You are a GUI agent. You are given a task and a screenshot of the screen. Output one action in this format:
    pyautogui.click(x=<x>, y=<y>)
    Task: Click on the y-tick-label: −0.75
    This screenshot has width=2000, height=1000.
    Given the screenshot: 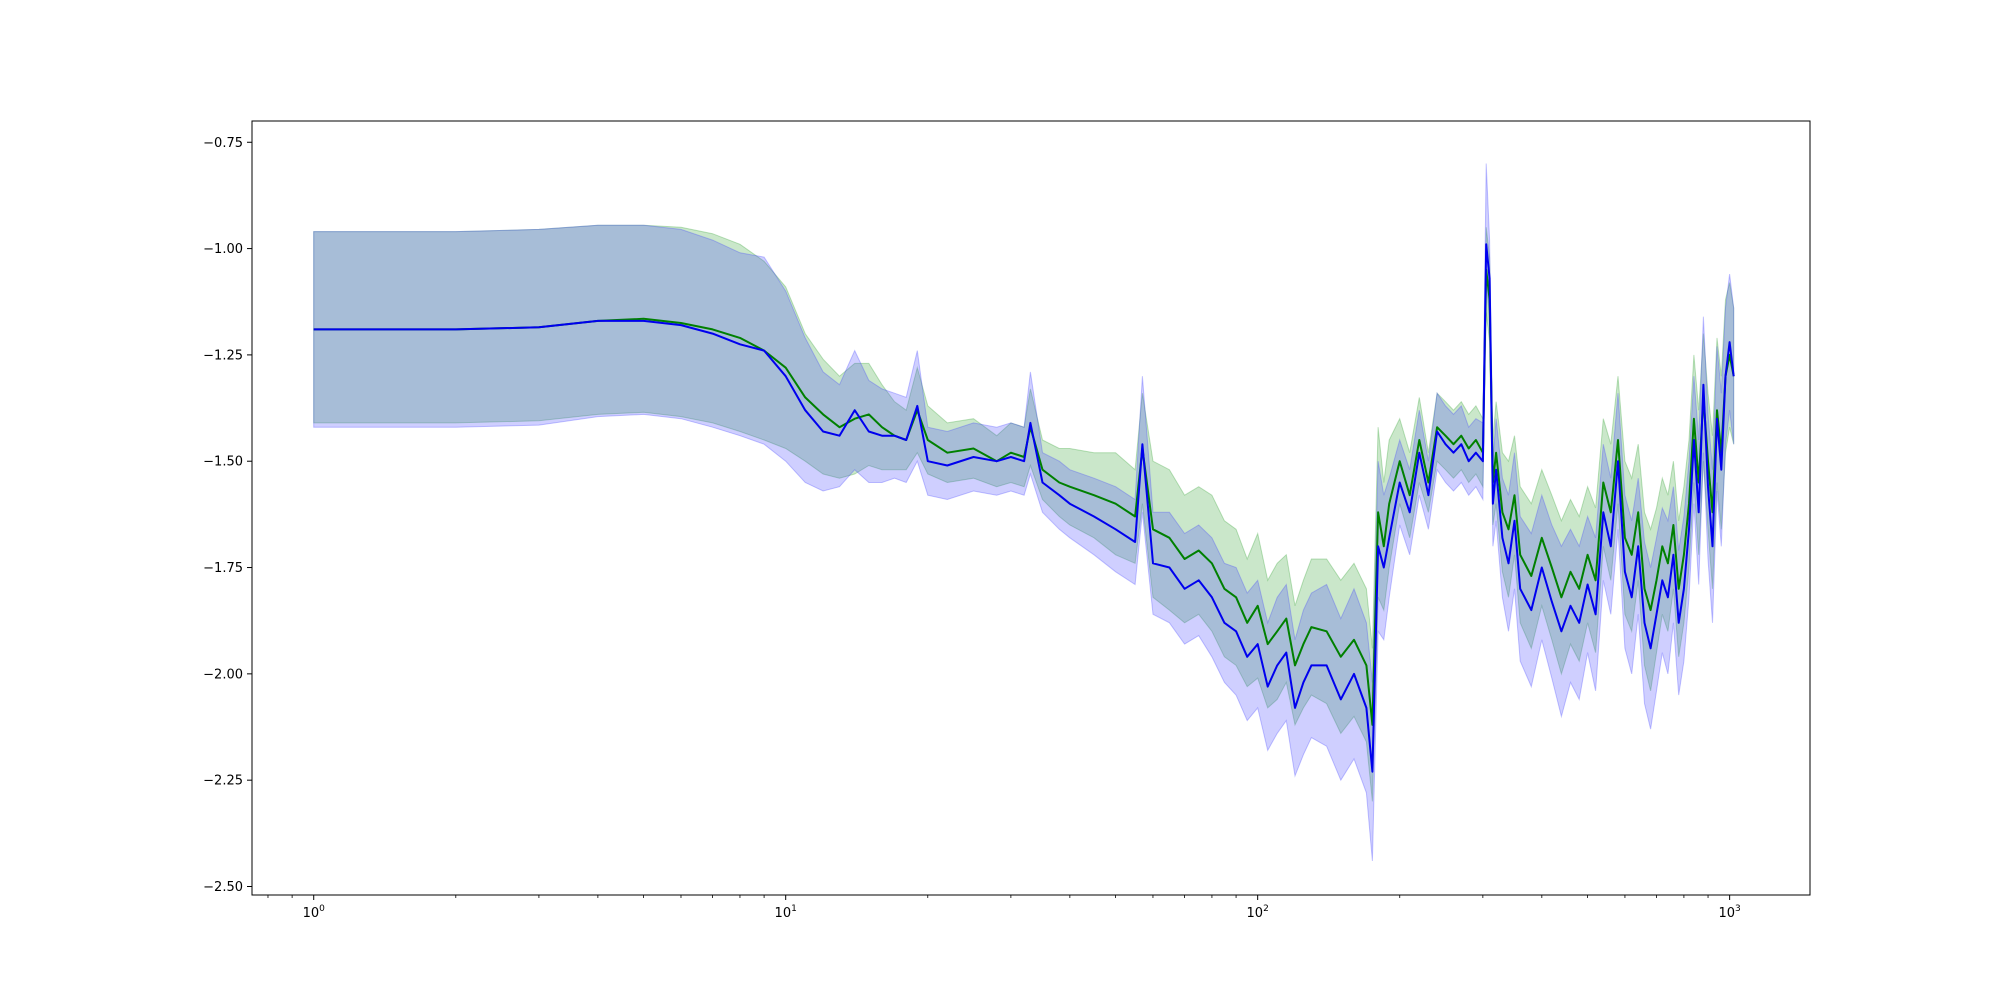 What is the action you would take?
    pyautogui.click(x=223, y=143)
    